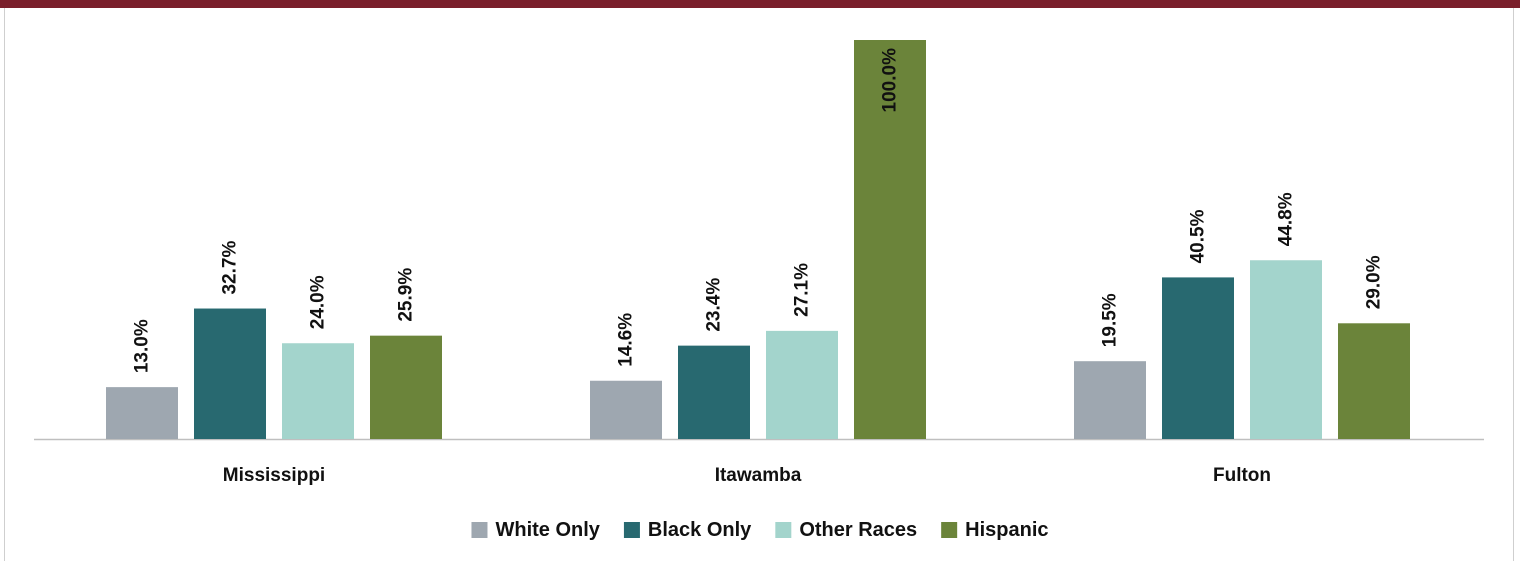 This screenshot has height=561, width=1520. I want to click on data-label-fulton-hispanic: 29.0%, so click(1374, 282).